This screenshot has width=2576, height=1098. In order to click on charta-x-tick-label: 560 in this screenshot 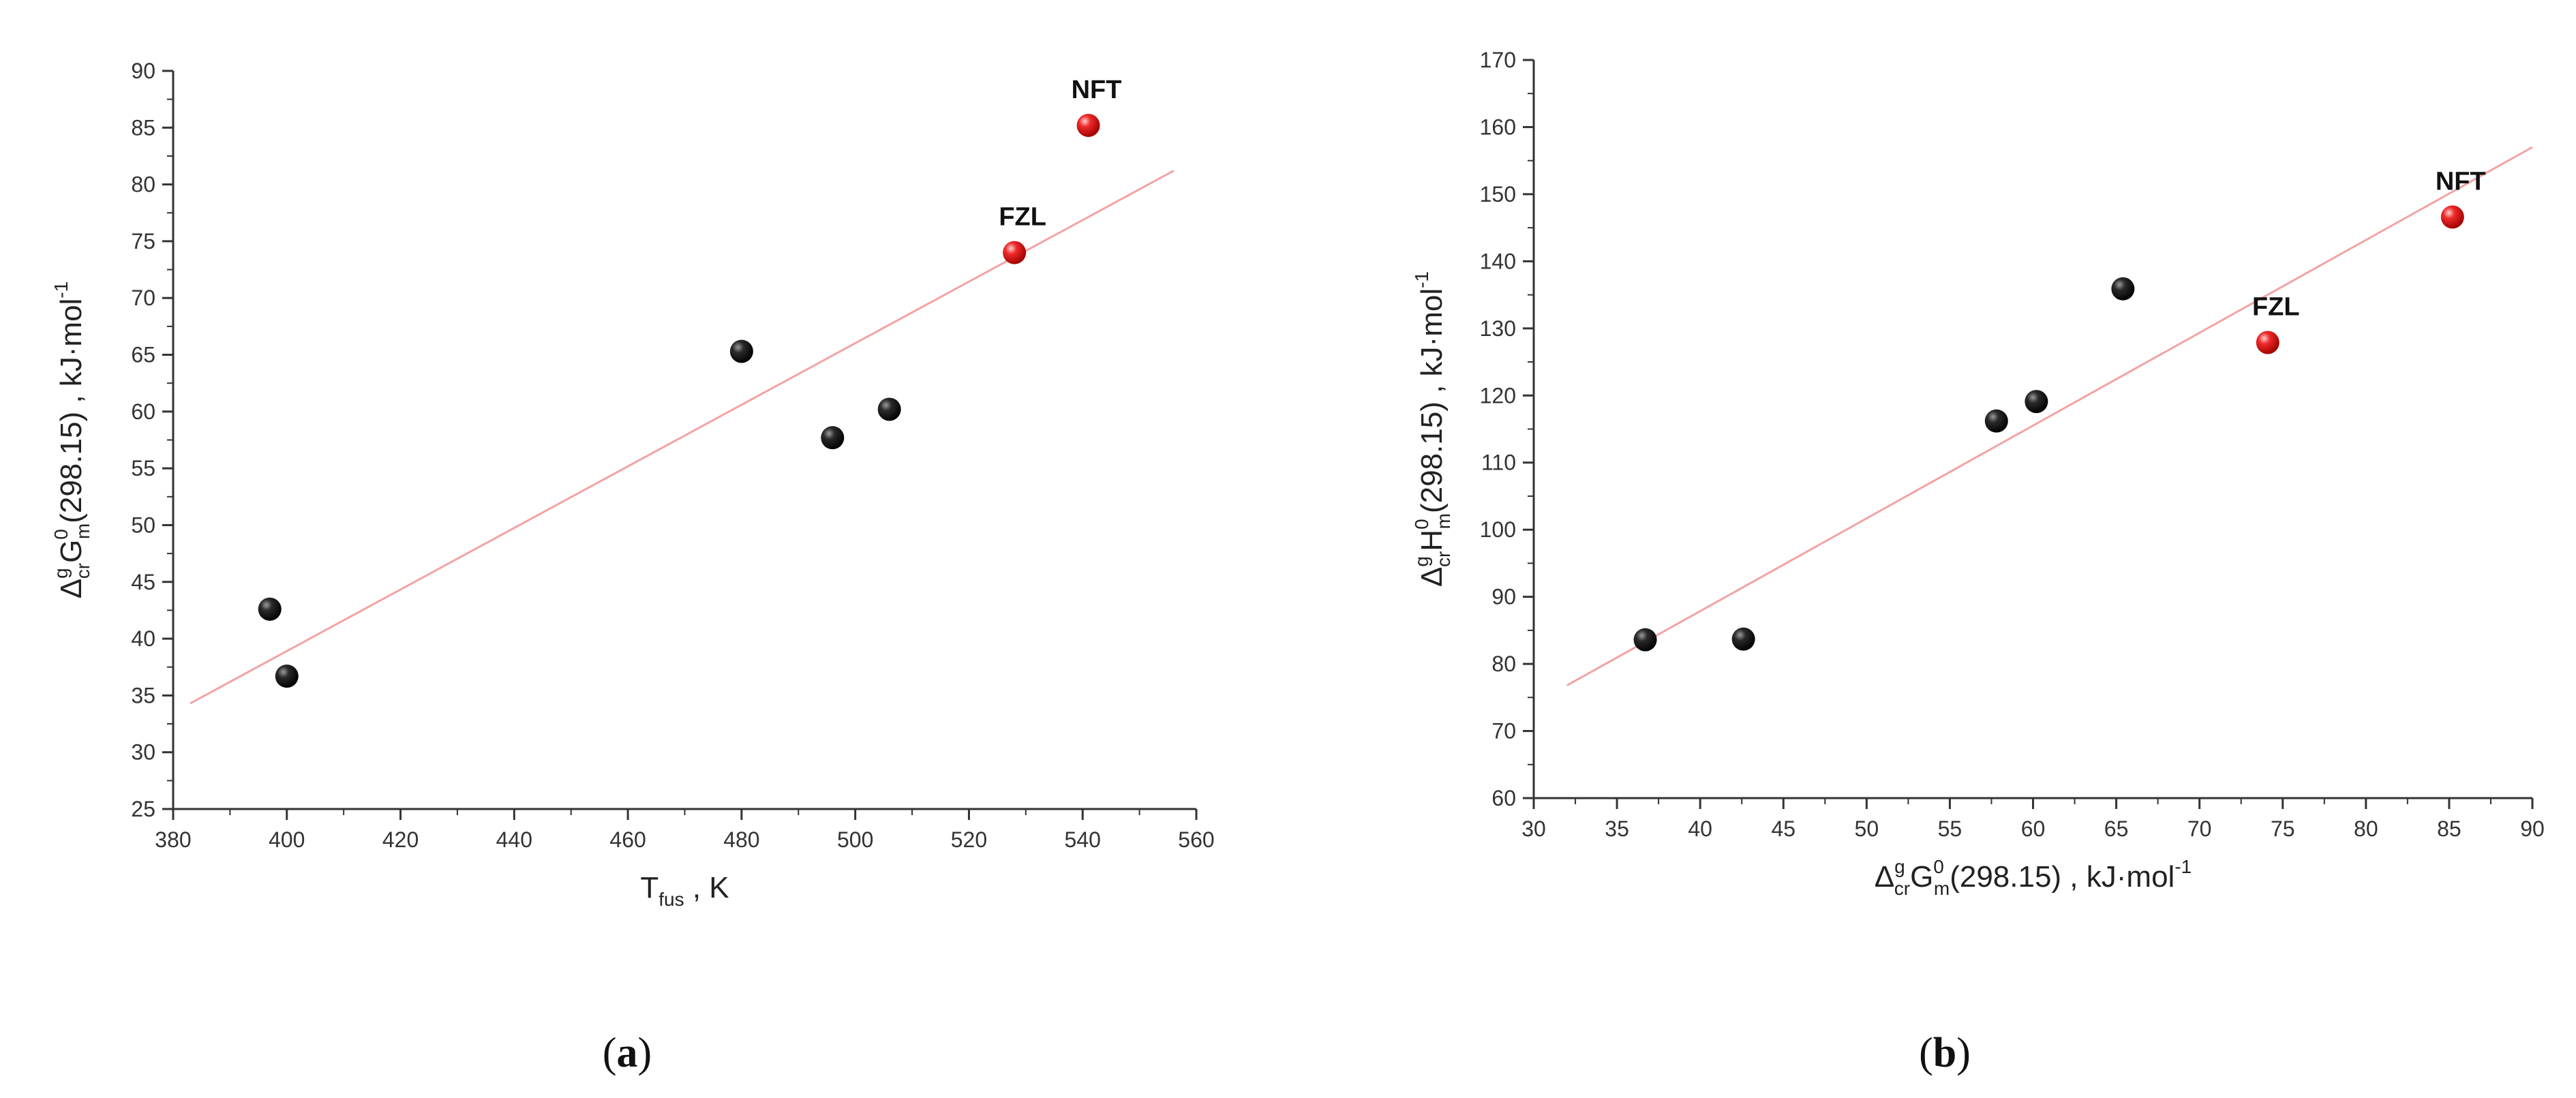, I will do `click(1196, 839)`.